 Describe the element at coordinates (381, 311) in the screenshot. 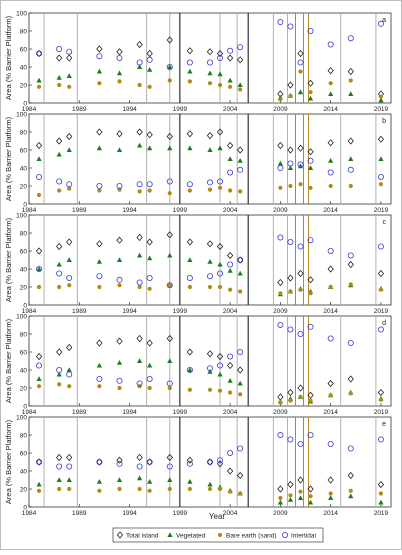

I see `x-tick-label: 2019` at that location.